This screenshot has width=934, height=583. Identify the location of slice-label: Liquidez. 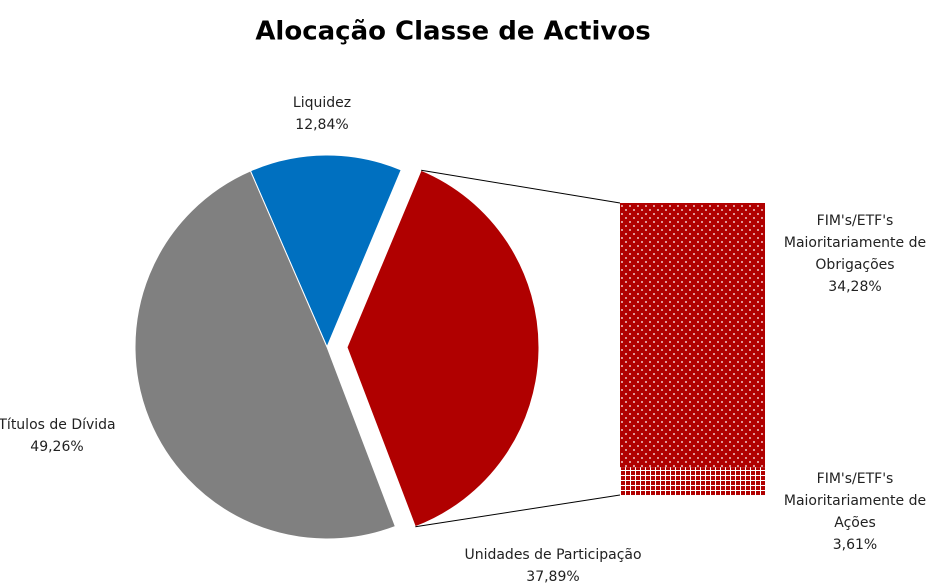
(322, 103).